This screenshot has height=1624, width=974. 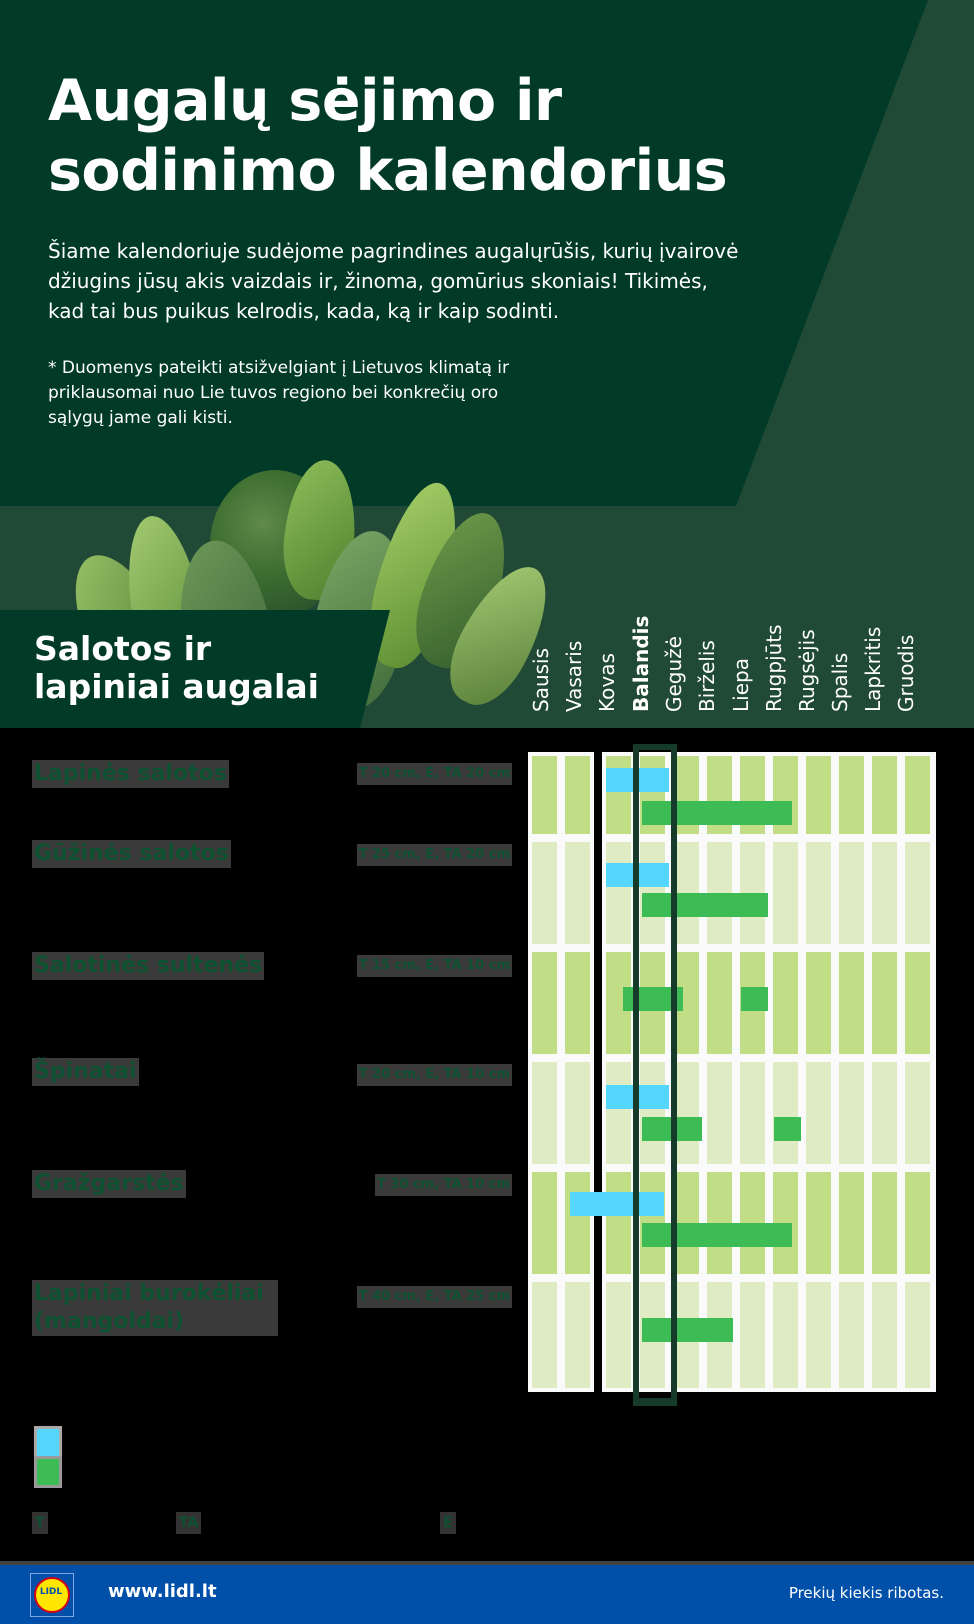 I want to click on plant-spacing: T 40 cm, E, TA 25 cm, so click(x=434, y=1297).